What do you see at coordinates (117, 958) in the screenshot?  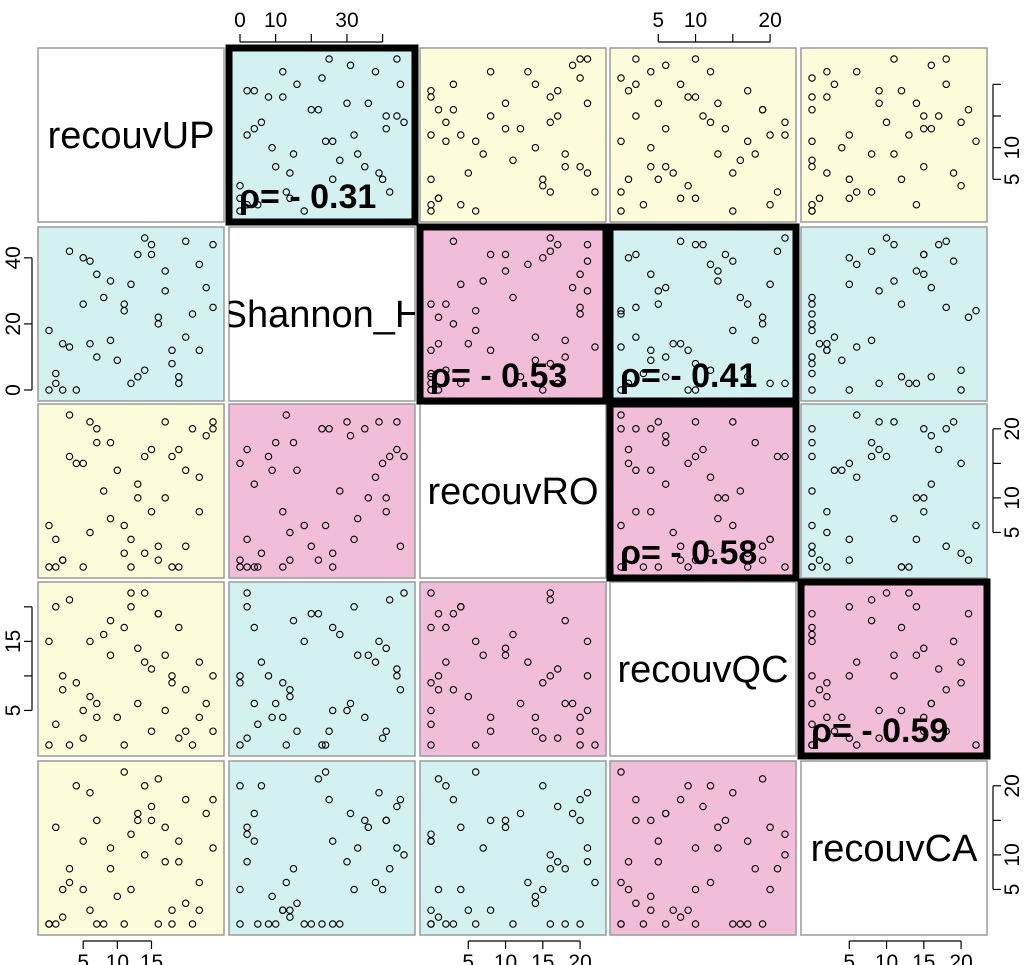 I see `tick-label-bottom-0-1: 10` at bounding box center [117, 958].